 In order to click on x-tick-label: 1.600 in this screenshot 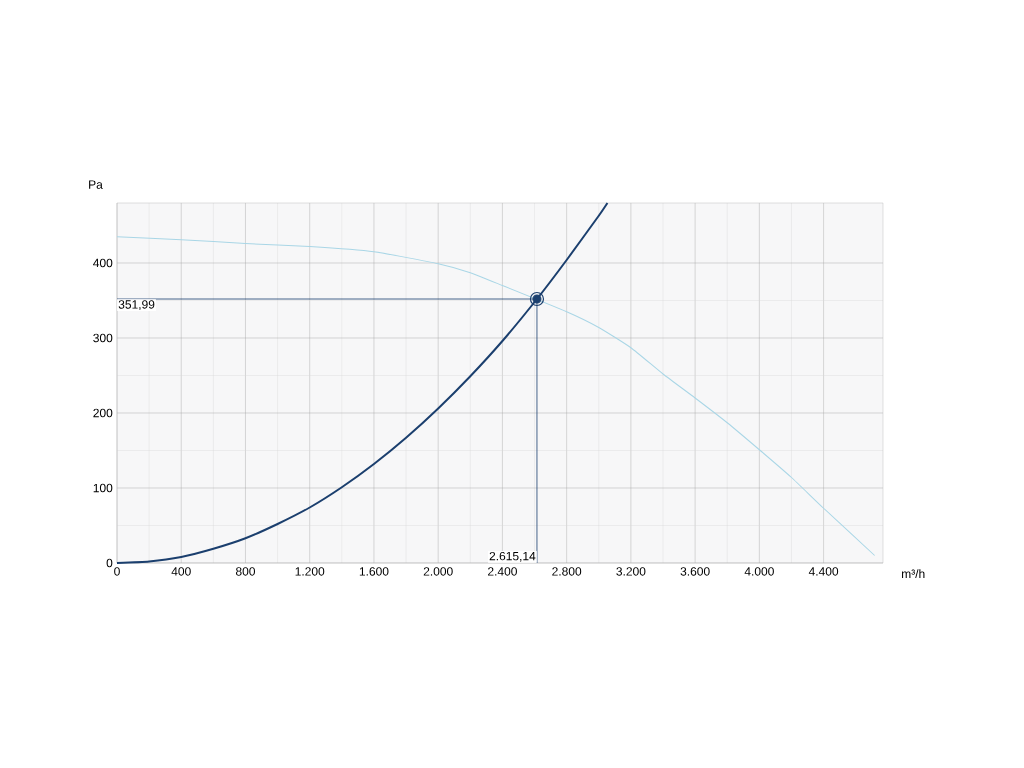, I will do `click(374, 571)`.